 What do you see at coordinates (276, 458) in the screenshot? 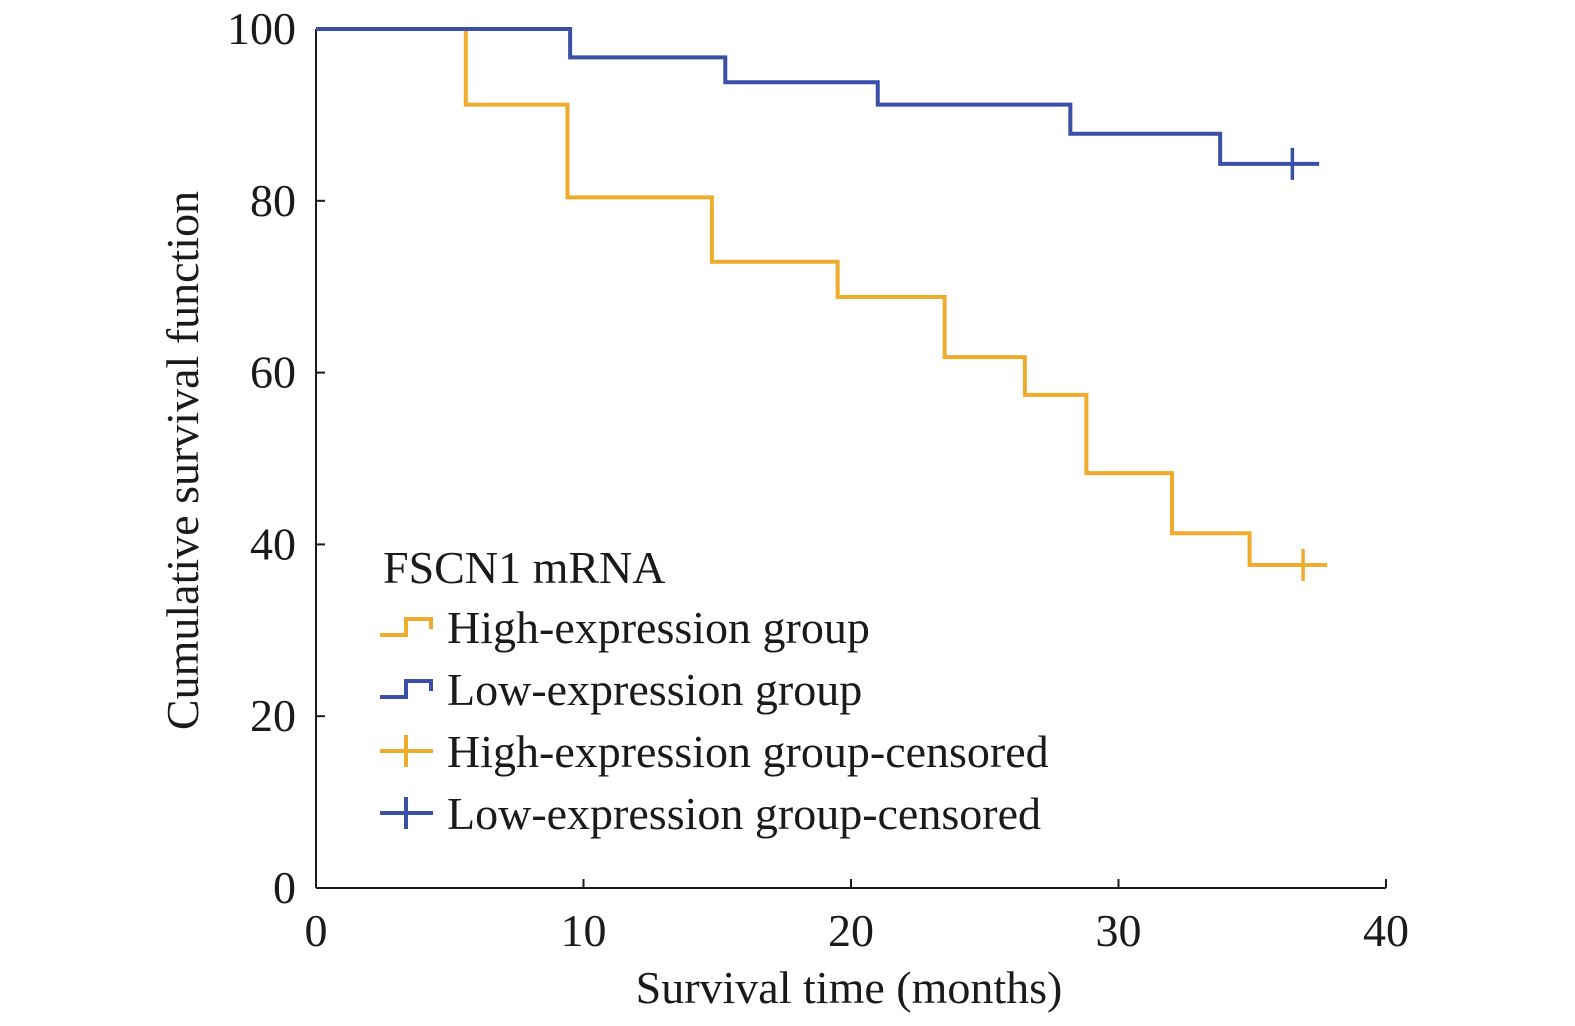
I see `y-ticks: 0 20 40 60 80 100` at bounding box center [276, 458].